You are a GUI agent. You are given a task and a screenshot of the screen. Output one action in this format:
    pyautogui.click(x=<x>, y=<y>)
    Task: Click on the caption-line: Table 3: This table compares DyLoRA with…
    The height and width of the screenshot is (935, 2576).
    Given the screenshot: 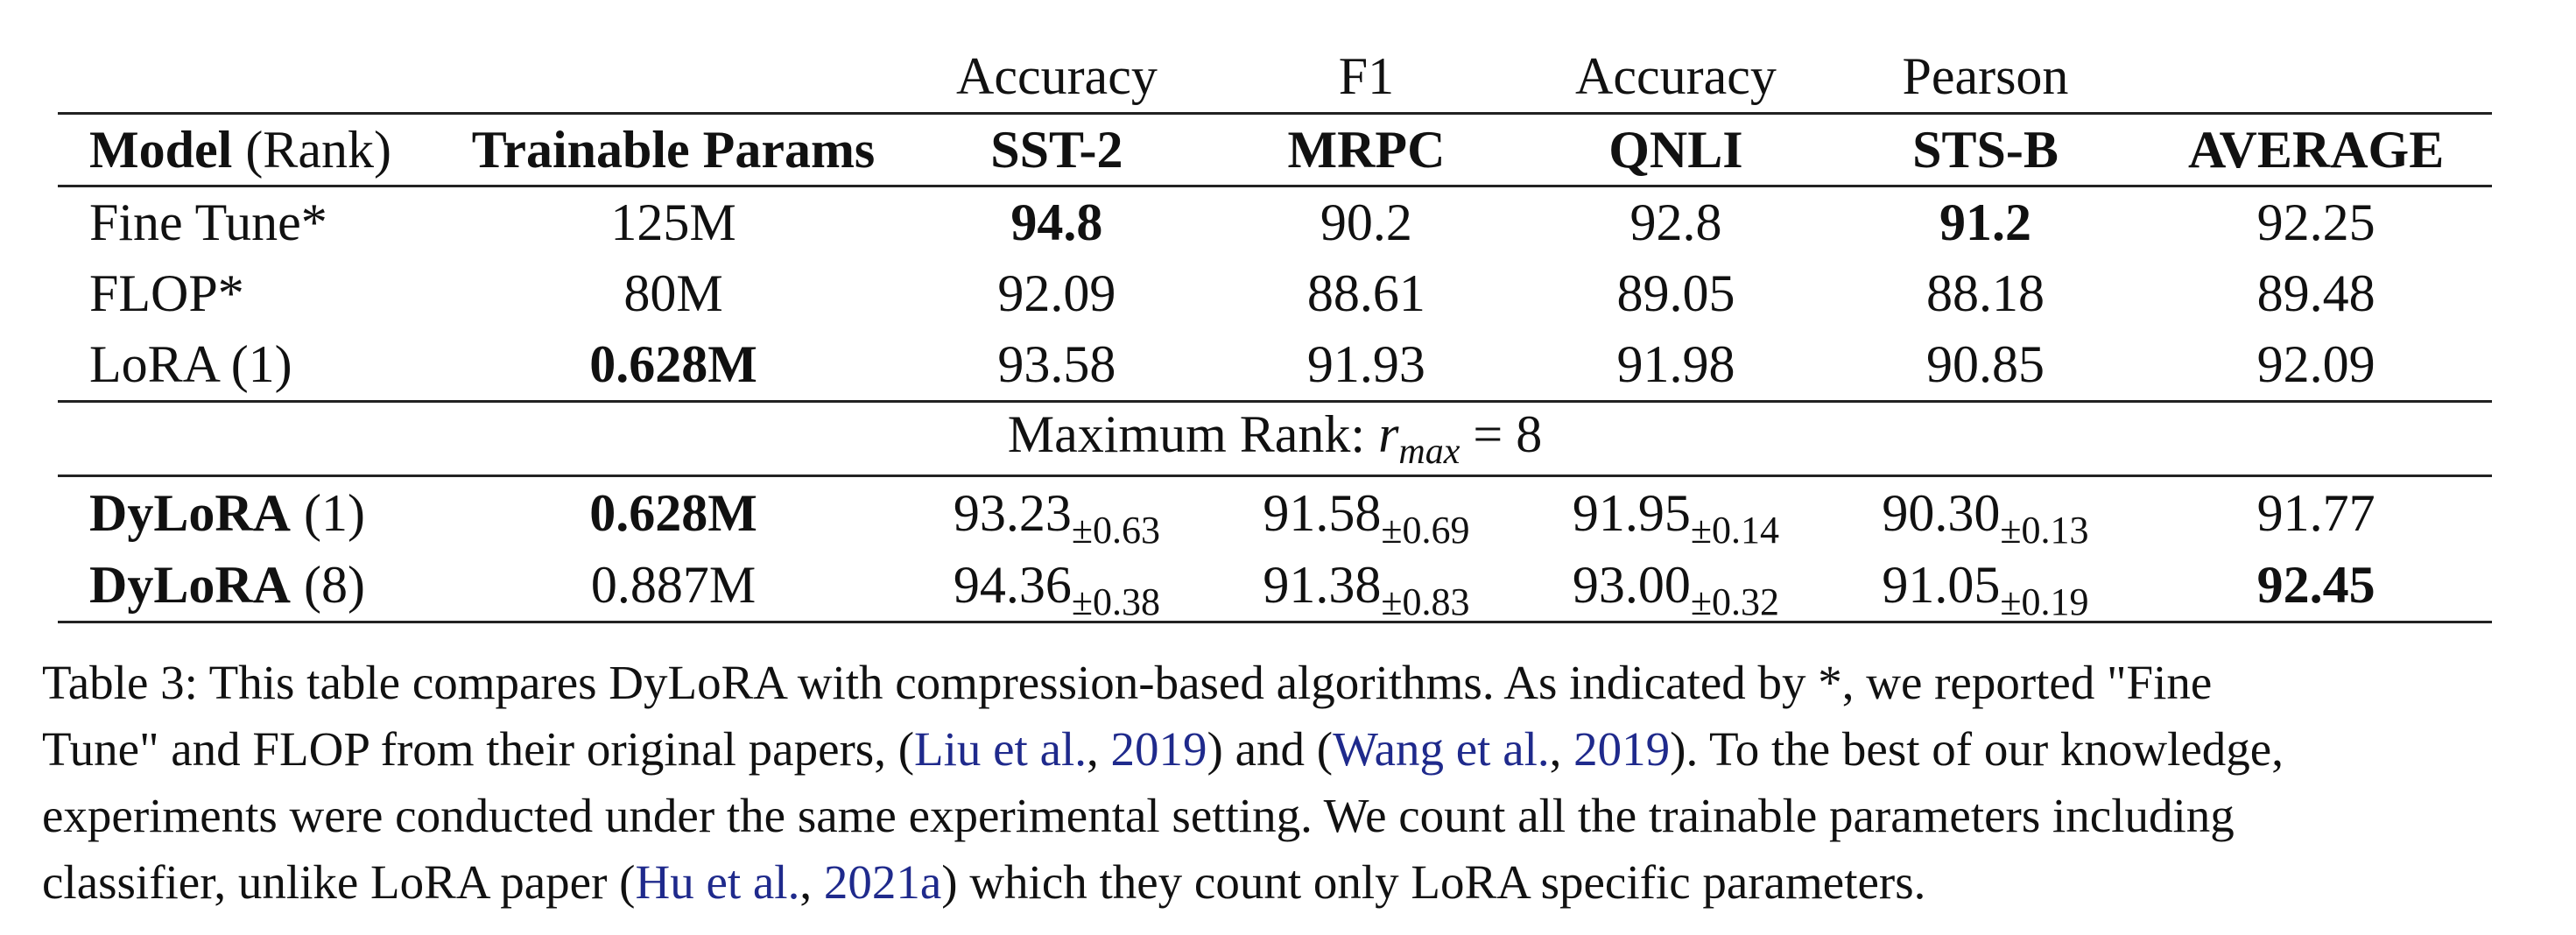 What is the action you would take?
    pyautogui.click(x=1127, y=682)
    